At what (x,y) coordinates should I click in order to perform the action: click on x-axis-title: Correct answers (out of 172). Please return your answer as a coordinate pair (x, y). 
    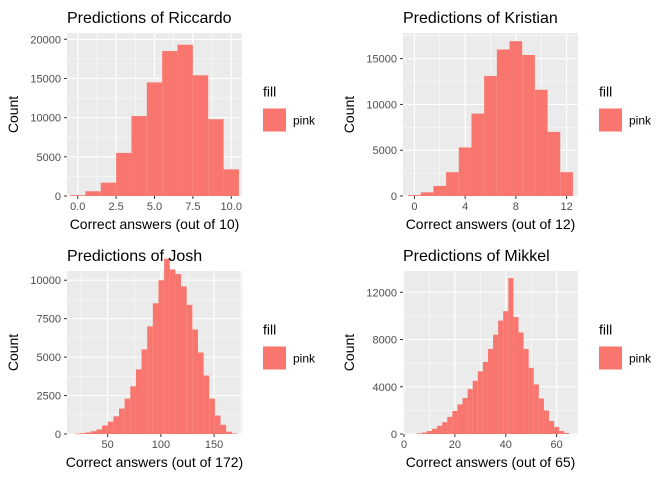
    Looking at the image, I should click on (154, 462).